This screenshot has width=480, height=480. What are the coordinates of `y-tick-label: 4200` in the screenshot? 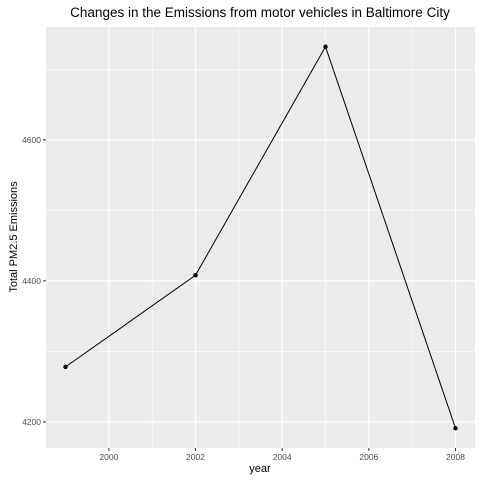 It's located at (31, 422).